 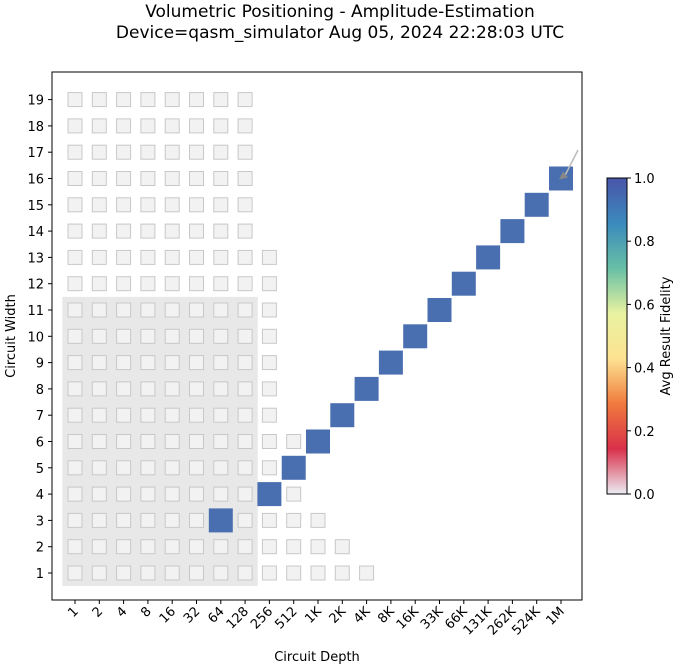 What do you see at coordinates (35, 337) in the screenshot?
I see `y-tick-label: 10` at bounding box center [35, 337].